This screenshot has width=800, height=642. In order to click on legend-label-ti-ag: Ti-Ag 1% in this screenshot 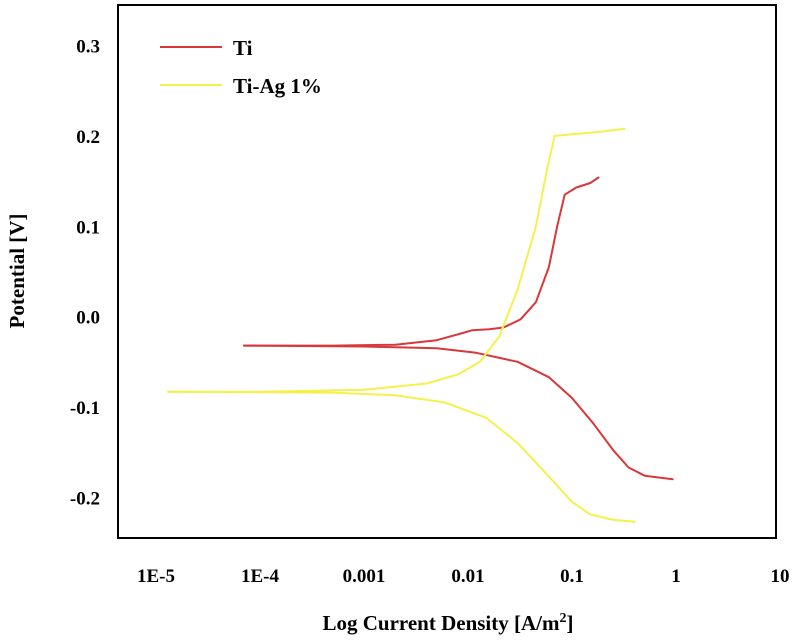, I will do `click(277, 86)`.